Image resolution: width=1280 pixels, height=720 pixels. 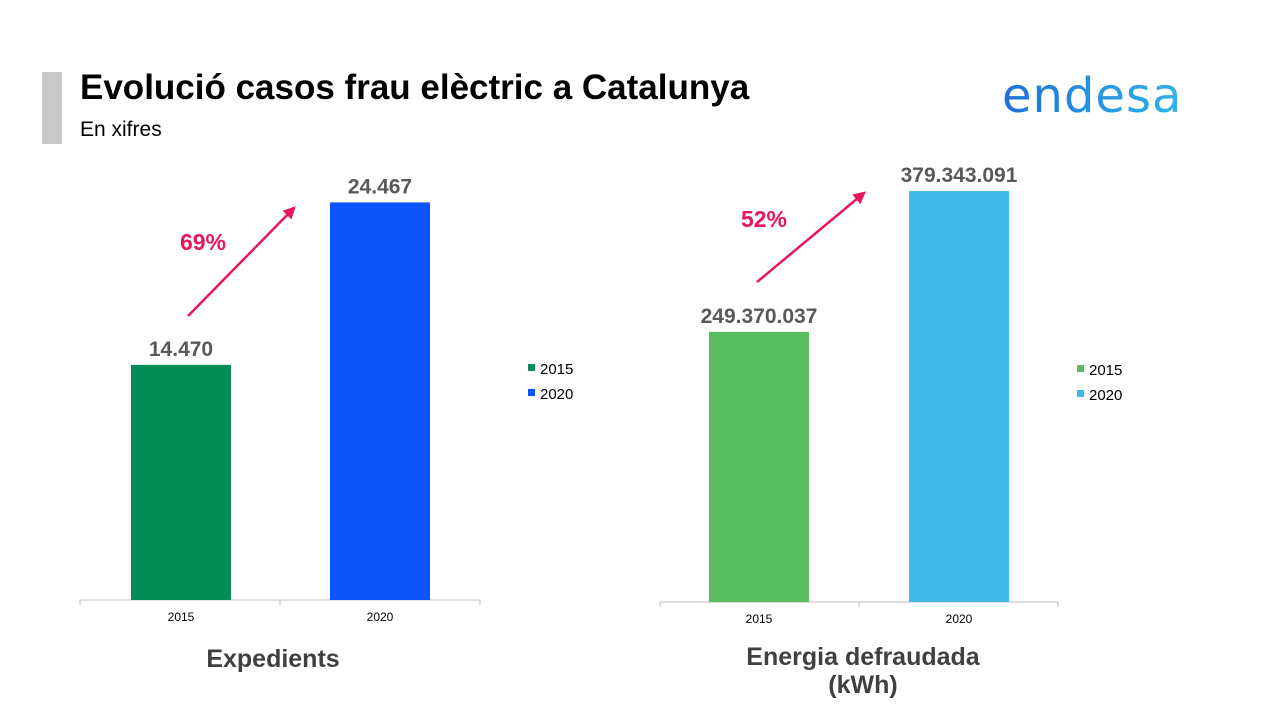 What do you see at coordinates (863, 685) in the screenshot?
I see `chart-title-line: (kWh)` at bounding box center [863, 685].